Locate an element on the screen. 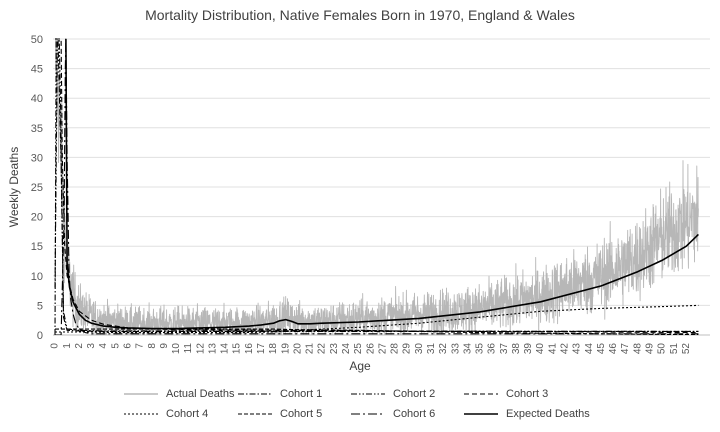 This screenshot has width=720, height=432. legend-item: Cohort 6 is located at coordinates (393, 414).